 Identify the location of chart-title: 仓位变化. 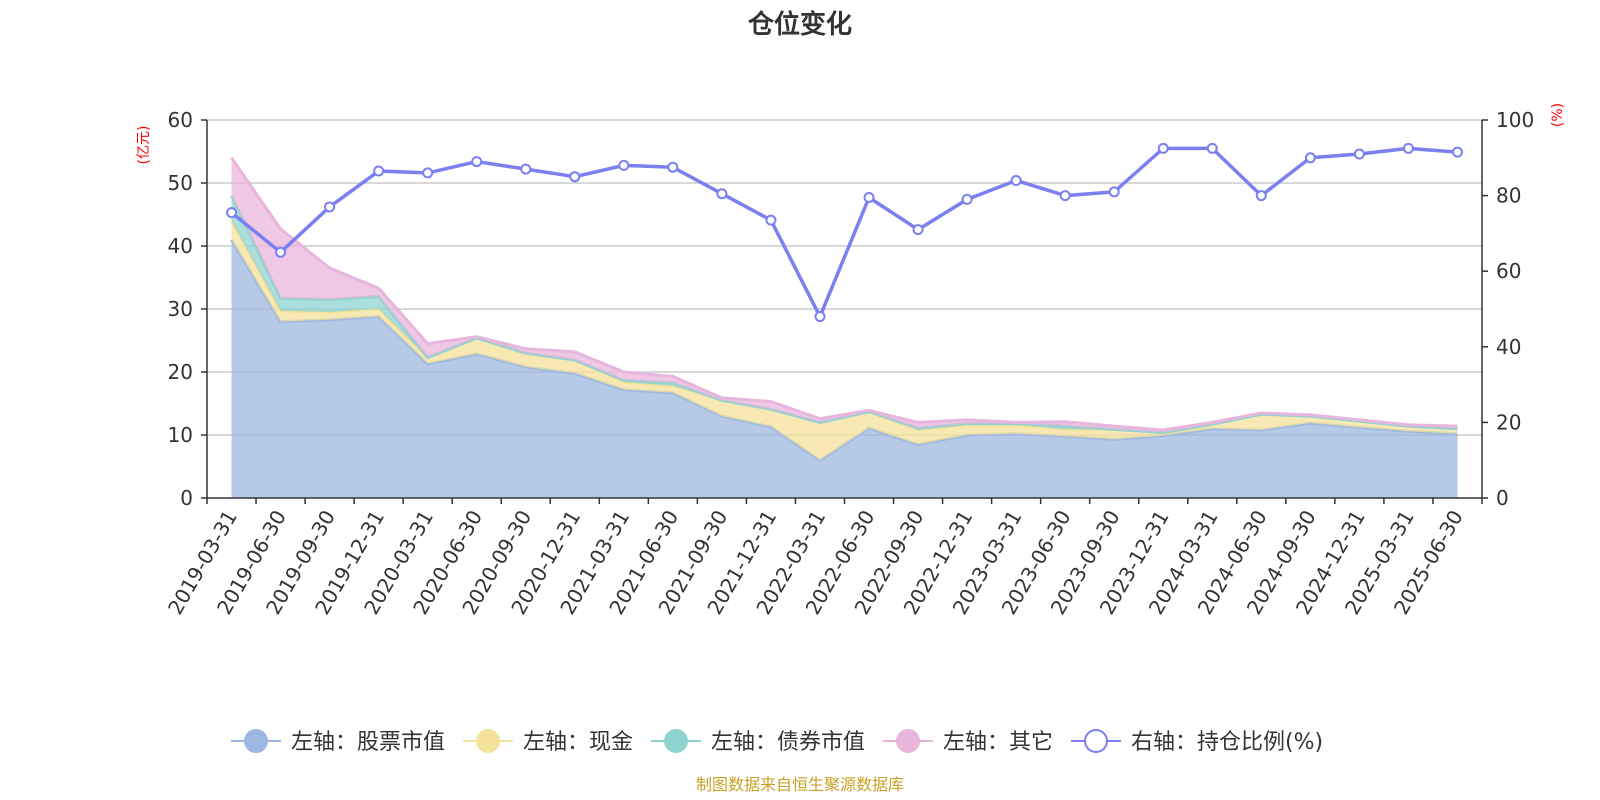
(799, 24).